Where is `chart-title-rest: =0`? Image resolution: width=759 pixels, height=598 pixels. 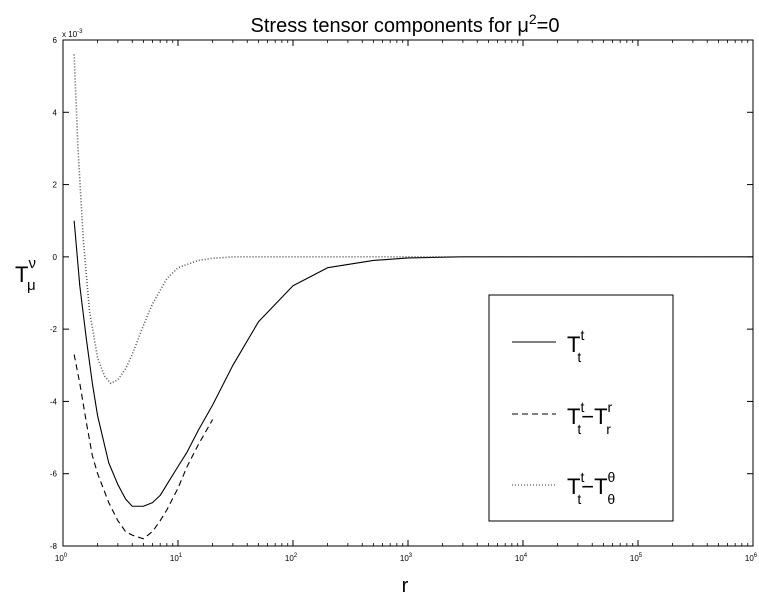
chart-title-rest: =0 is located at coordinates (548, 26).